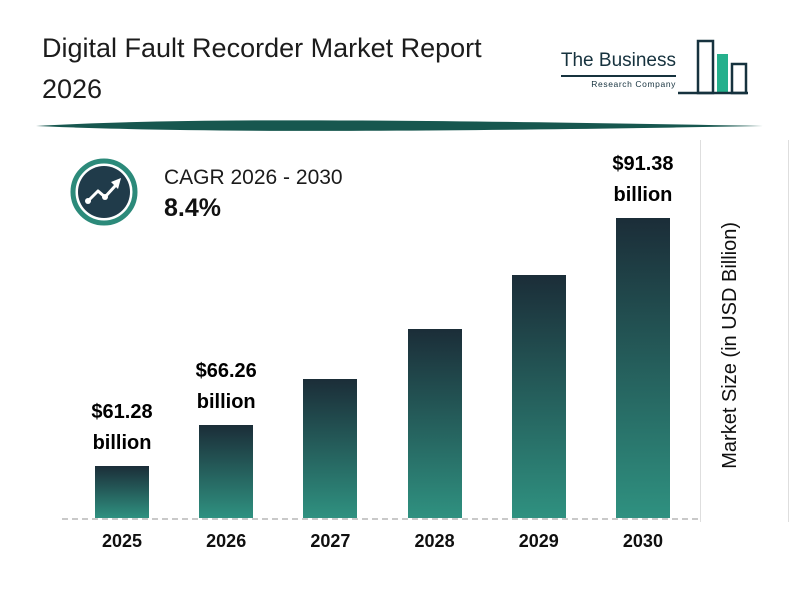  Describe the element at coordinates (262, 48) in the screenshot. I see `page-title-line1: Digital Fault Recorder Market Report` at that location.